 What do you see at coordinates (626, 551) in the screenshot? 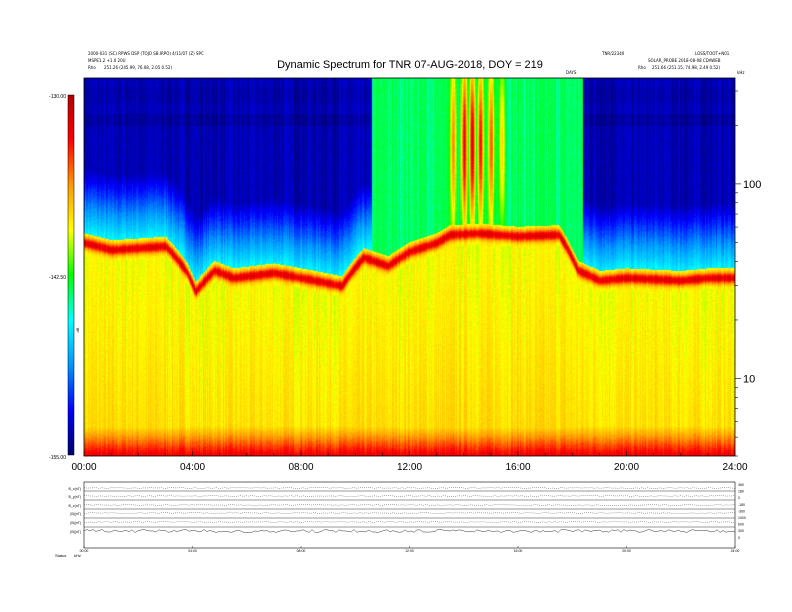
I see `subpanel-x-tick-label: 20:00` at bounding box center [626, 551].